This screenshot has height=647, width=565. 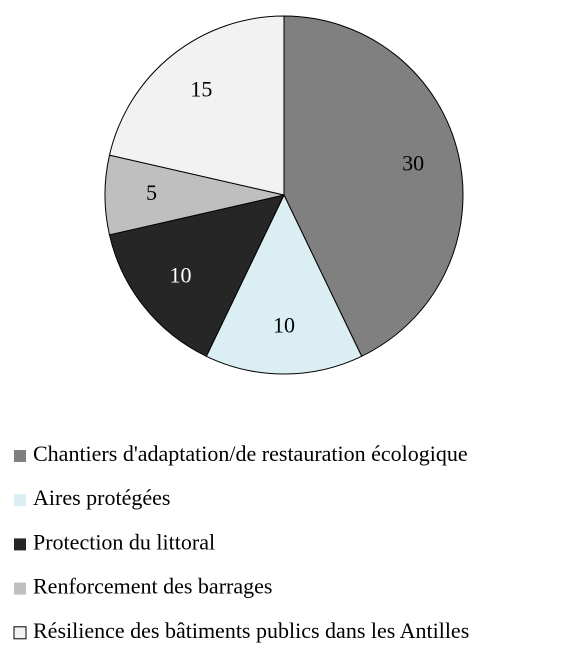 What do you see at coordinates (413, 163) in the screenshot?
I see `data-label: 30` at bounding box center [413, 163].